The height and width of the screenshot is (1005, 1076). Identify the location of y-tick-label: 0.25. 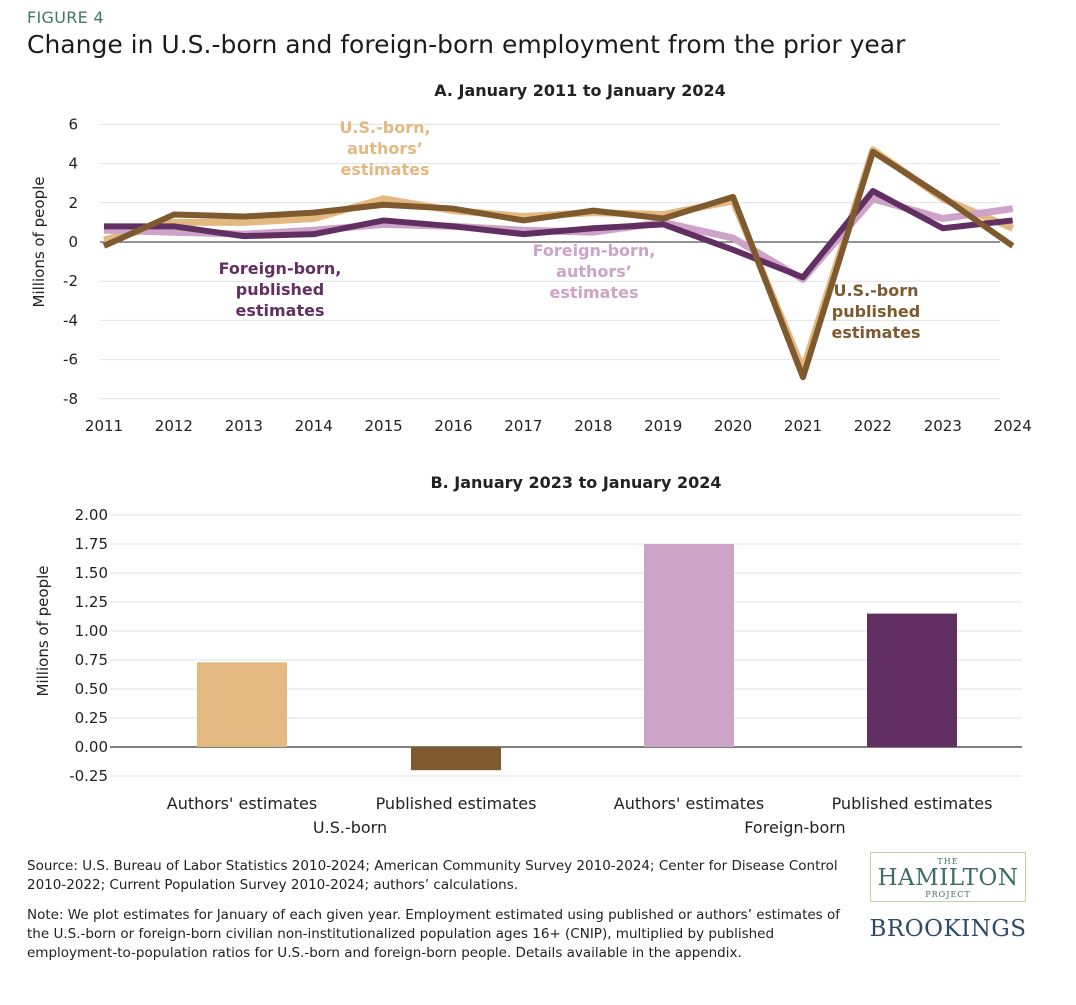
(91, 718).